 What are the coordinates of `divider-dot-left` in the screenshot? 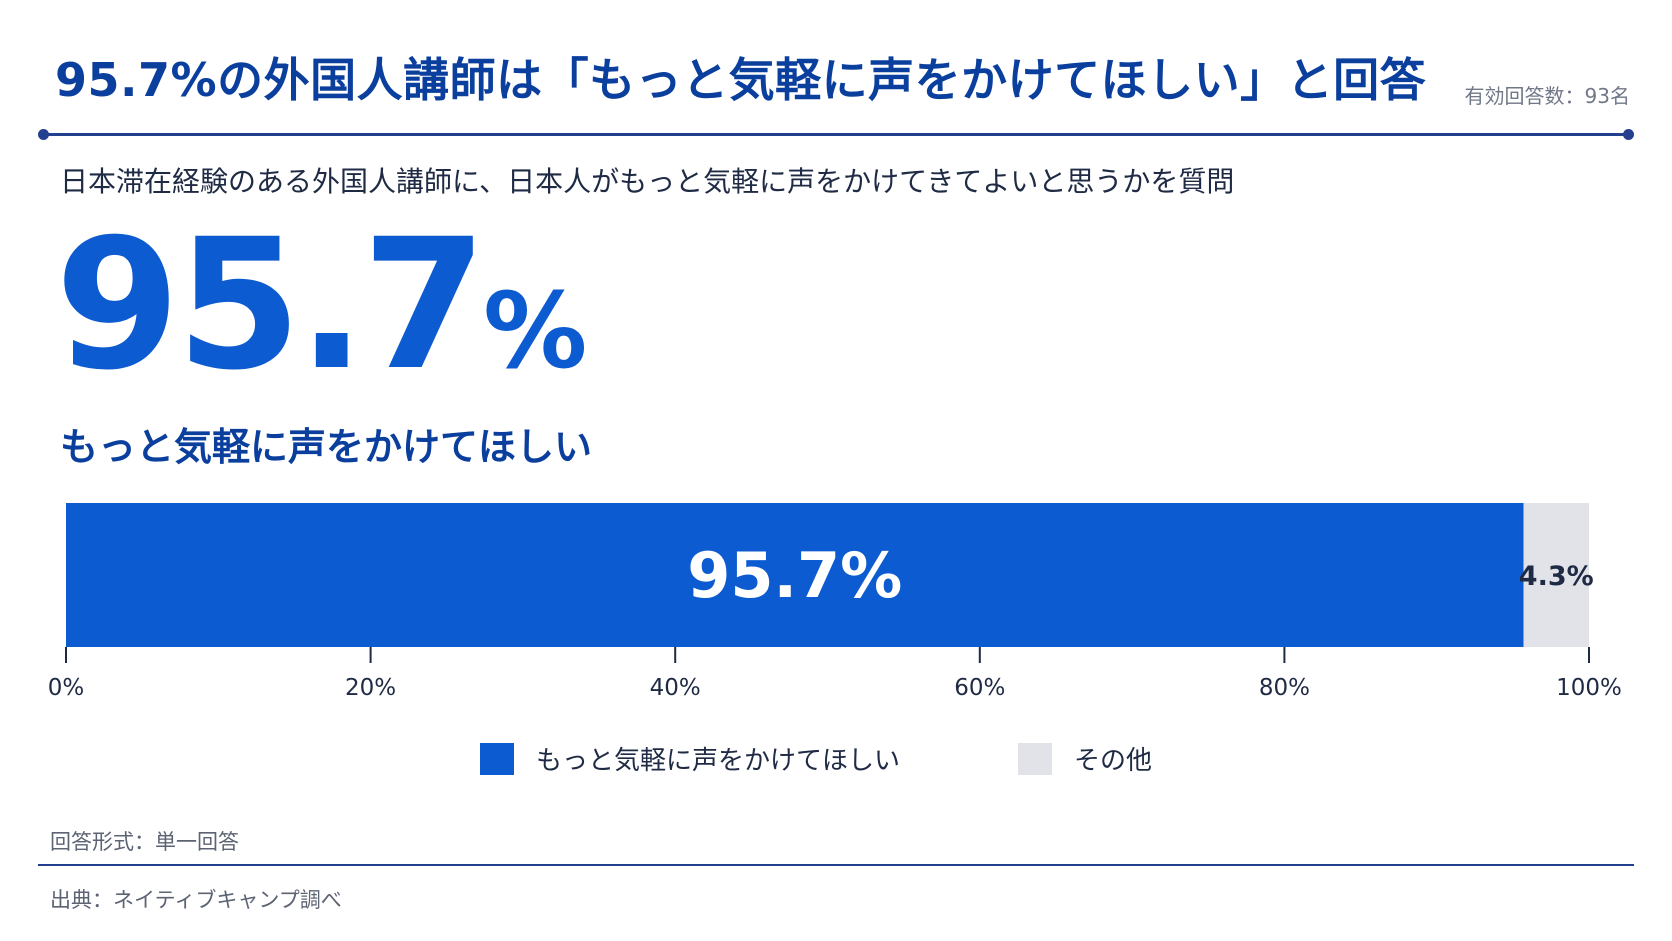 It's located at (43, 134).